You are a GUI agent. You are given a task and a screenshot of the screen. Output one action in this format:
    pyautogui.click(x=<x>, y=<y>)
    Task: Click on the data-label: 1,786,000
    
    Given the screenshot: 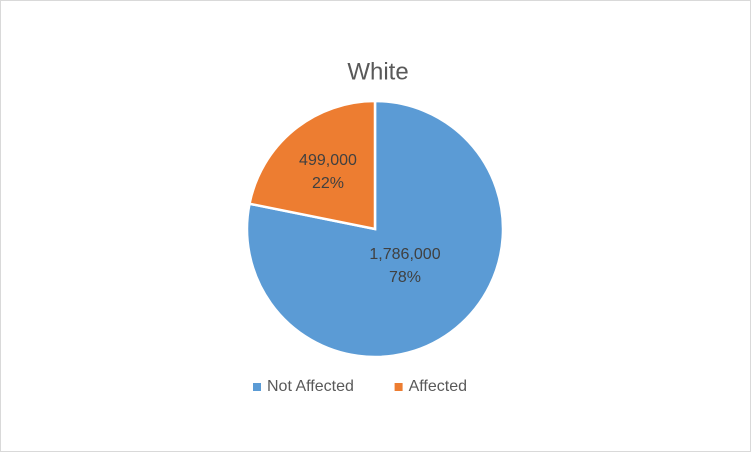 What is the action you would take?
    pyautogui.click(x=404, y=254)
    